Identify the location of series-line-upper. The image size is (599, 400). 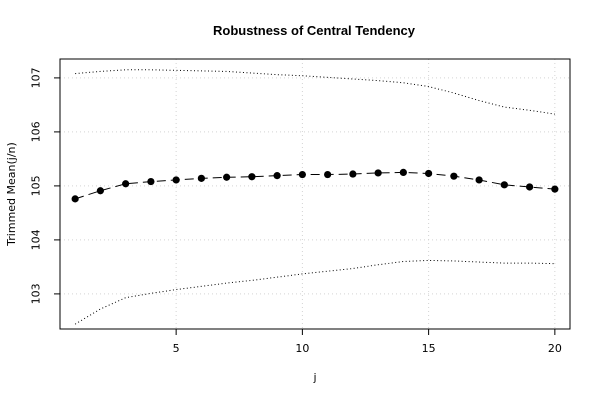
(315, 92).